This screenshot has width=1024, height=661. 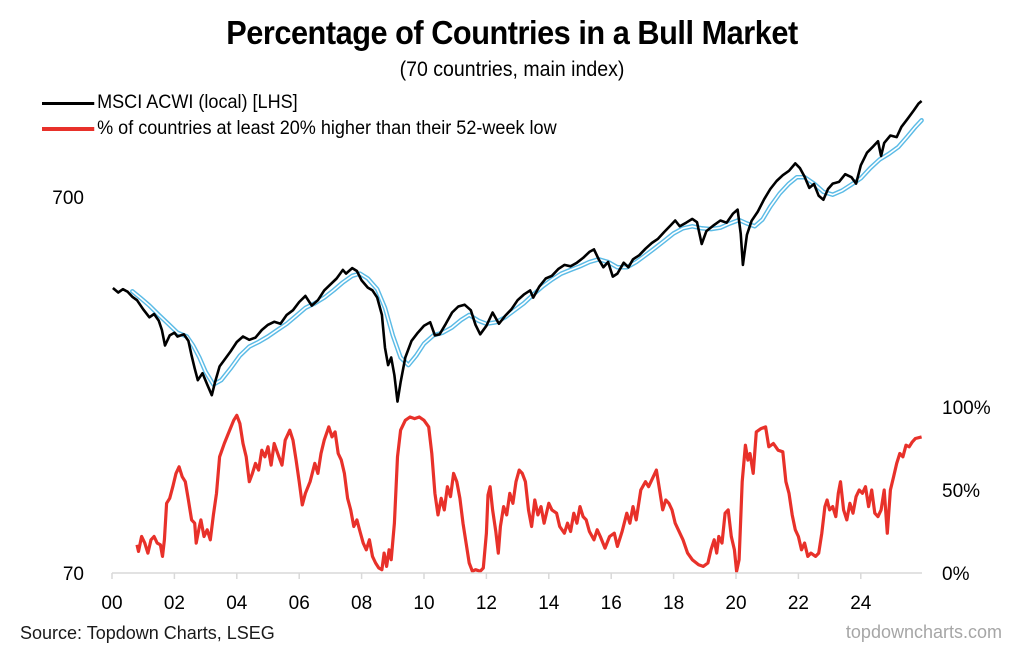 What do you see at coordinates (147, 633) in the screenshot?
I see `source-note: Source: Topdown Charts, LSEG` at bounding box center [147, 633].